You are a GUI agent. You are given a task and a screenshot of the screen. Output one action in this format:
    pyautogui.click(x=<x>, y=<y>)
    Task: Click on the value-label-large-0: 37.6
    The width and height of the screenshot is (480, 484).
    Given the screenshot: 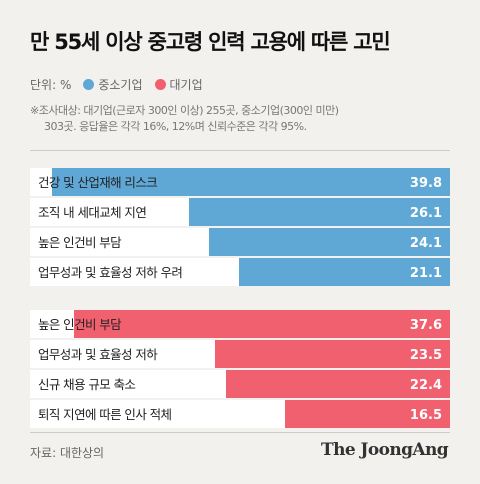 What is the action you would take?
    pyautogui.click(x=426, y=325)
    